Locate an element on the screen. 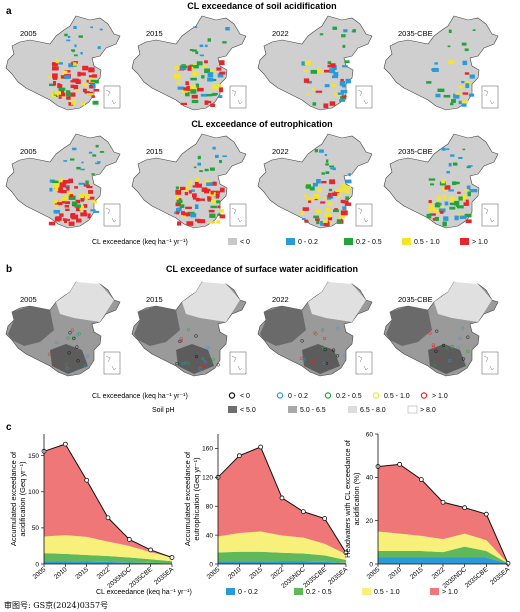 This screenshot has height=612, width=520. map-water-3: 2022 is located at coordinates (315, 329).